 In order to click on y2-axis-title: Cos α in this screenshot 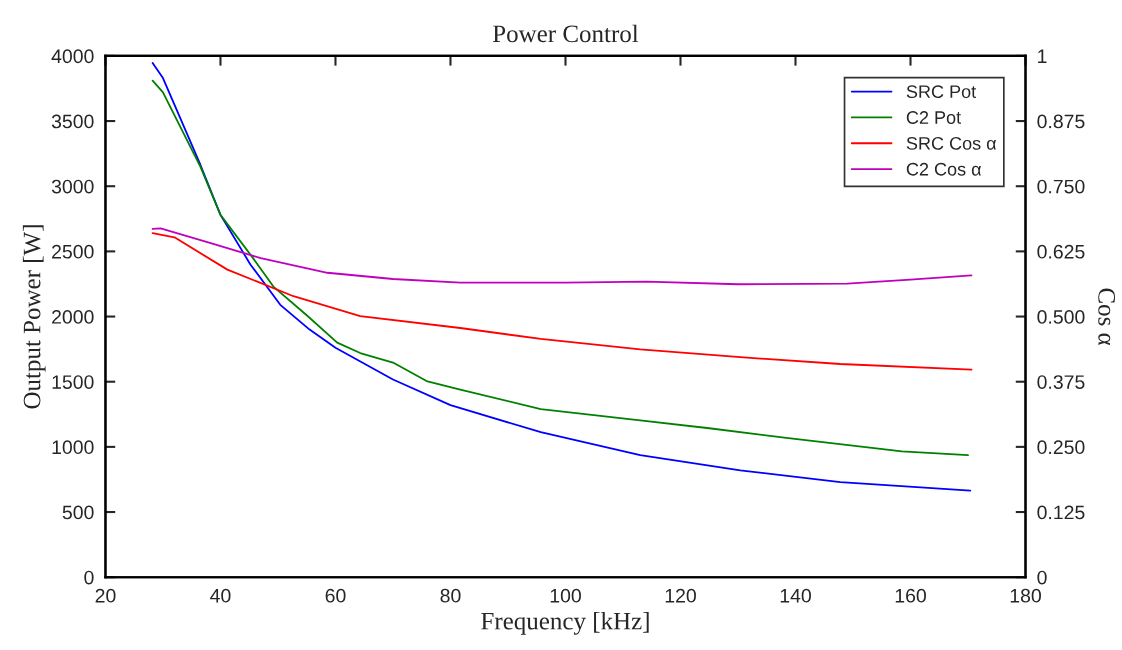, I will do `click(1107, 317)`.